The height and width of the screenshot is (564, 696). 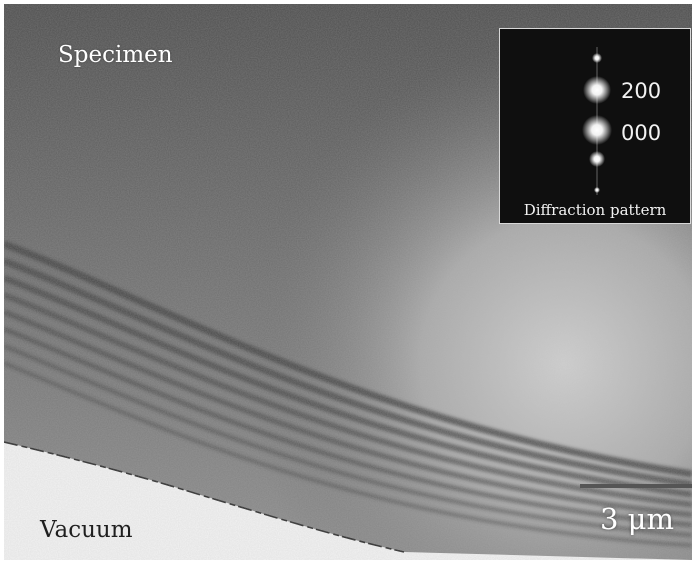 I want to click on specimen-label: Specimen, so click(x=115, y=55).